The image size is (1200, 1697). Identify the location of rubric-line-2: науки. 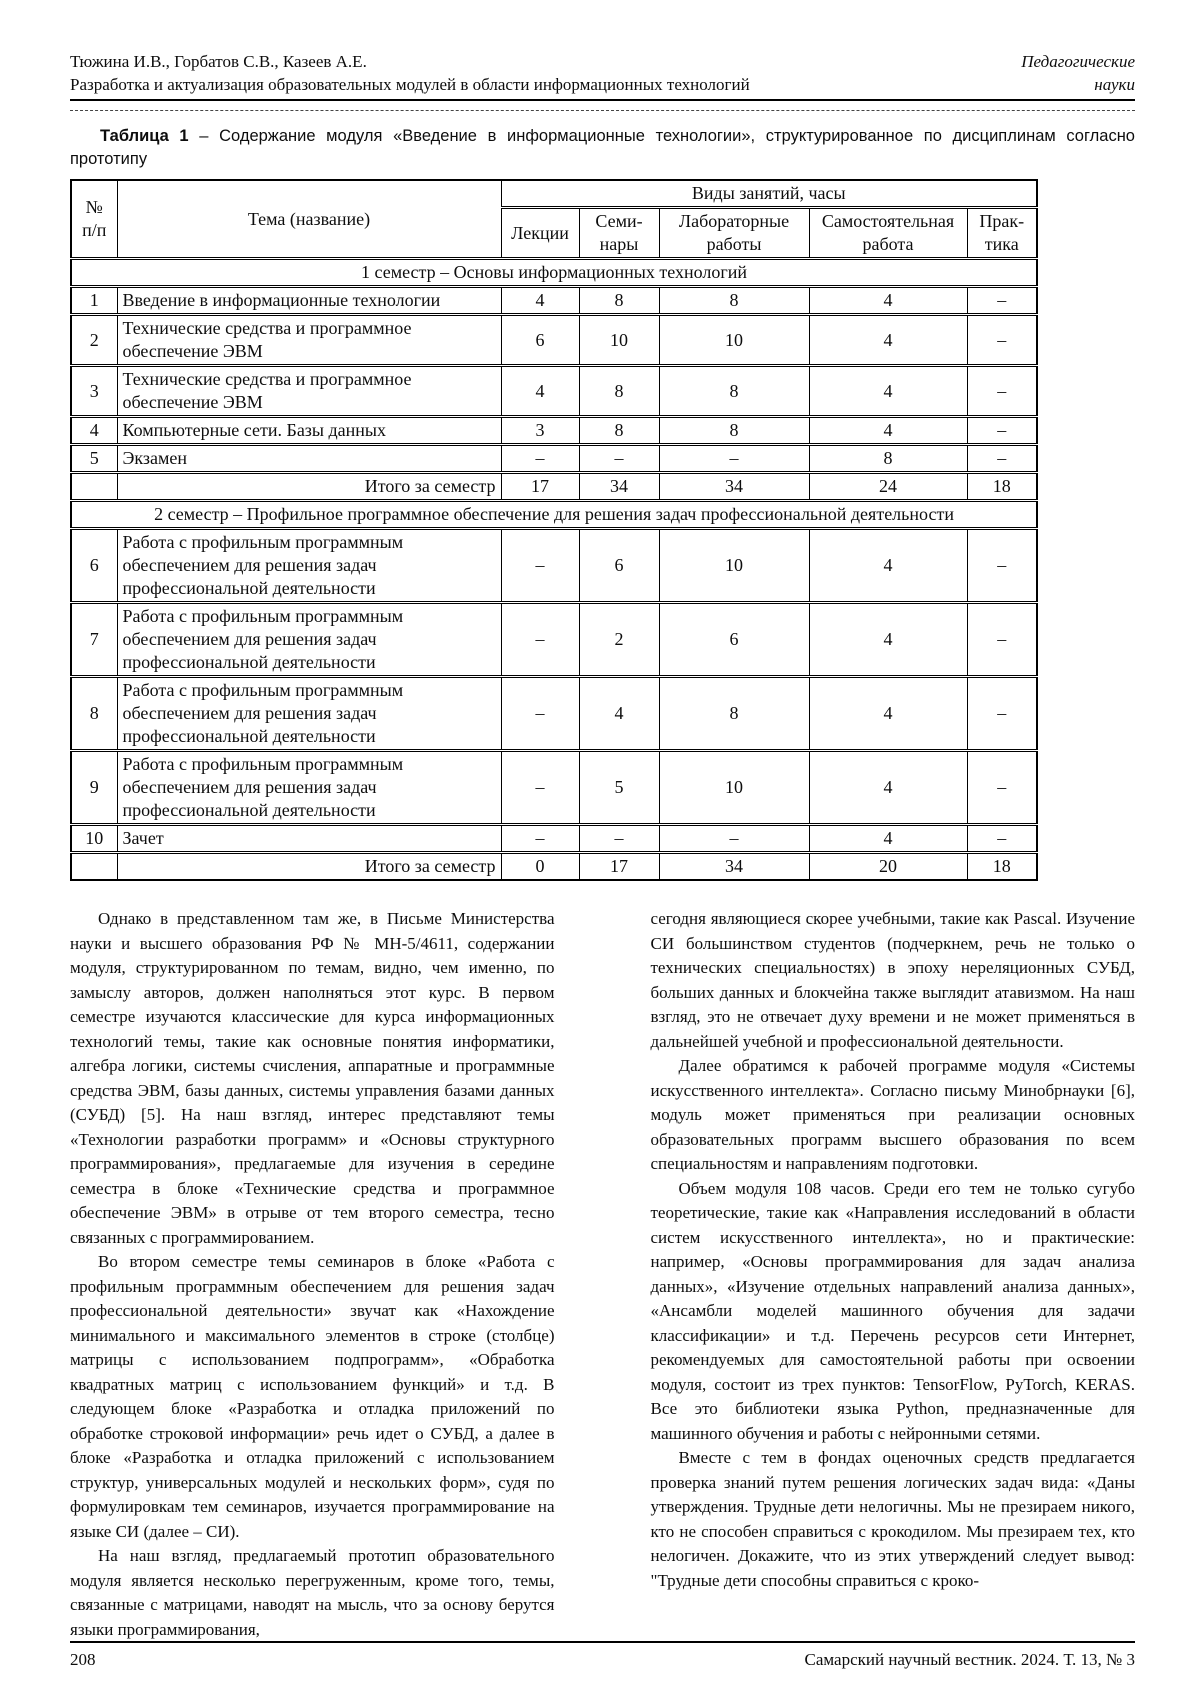
(1114, 84).